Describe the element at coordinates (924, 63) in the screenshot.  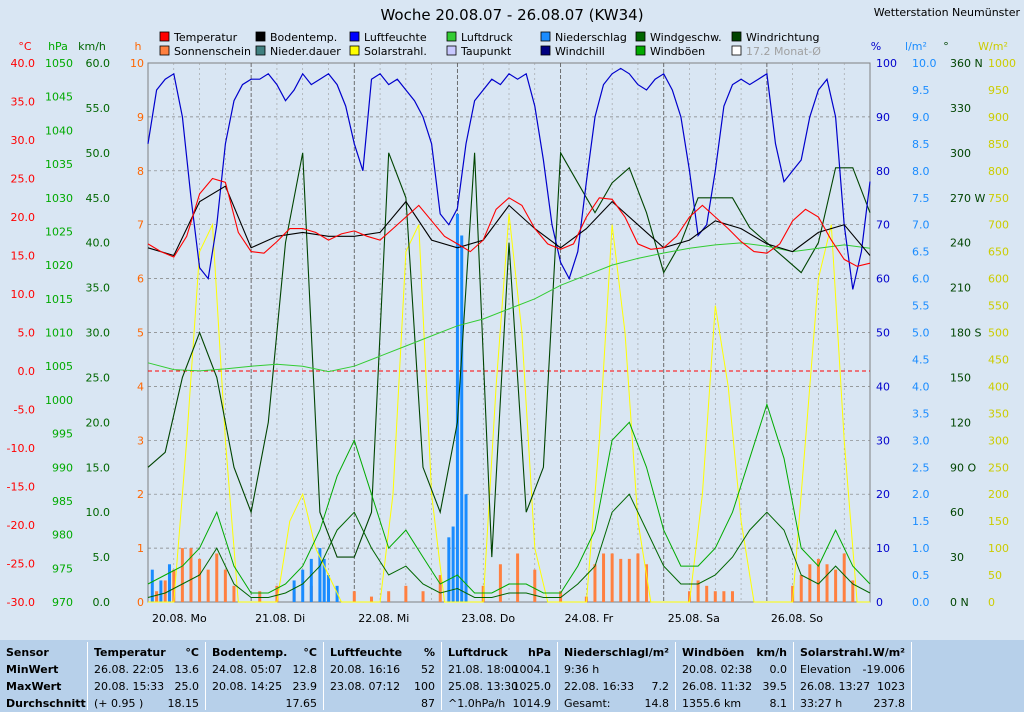
I see `rain-axis-tick: 10.0` at that location.